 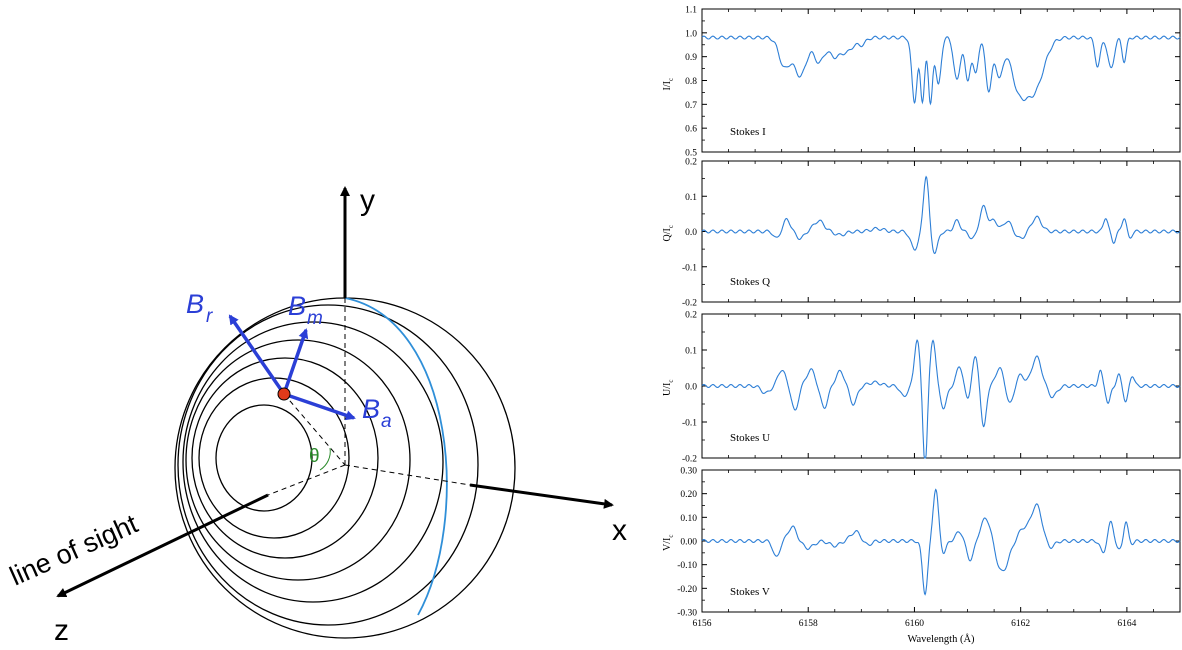 I want to click on y-tick-label: 0.10, so click(x=688, y=519).